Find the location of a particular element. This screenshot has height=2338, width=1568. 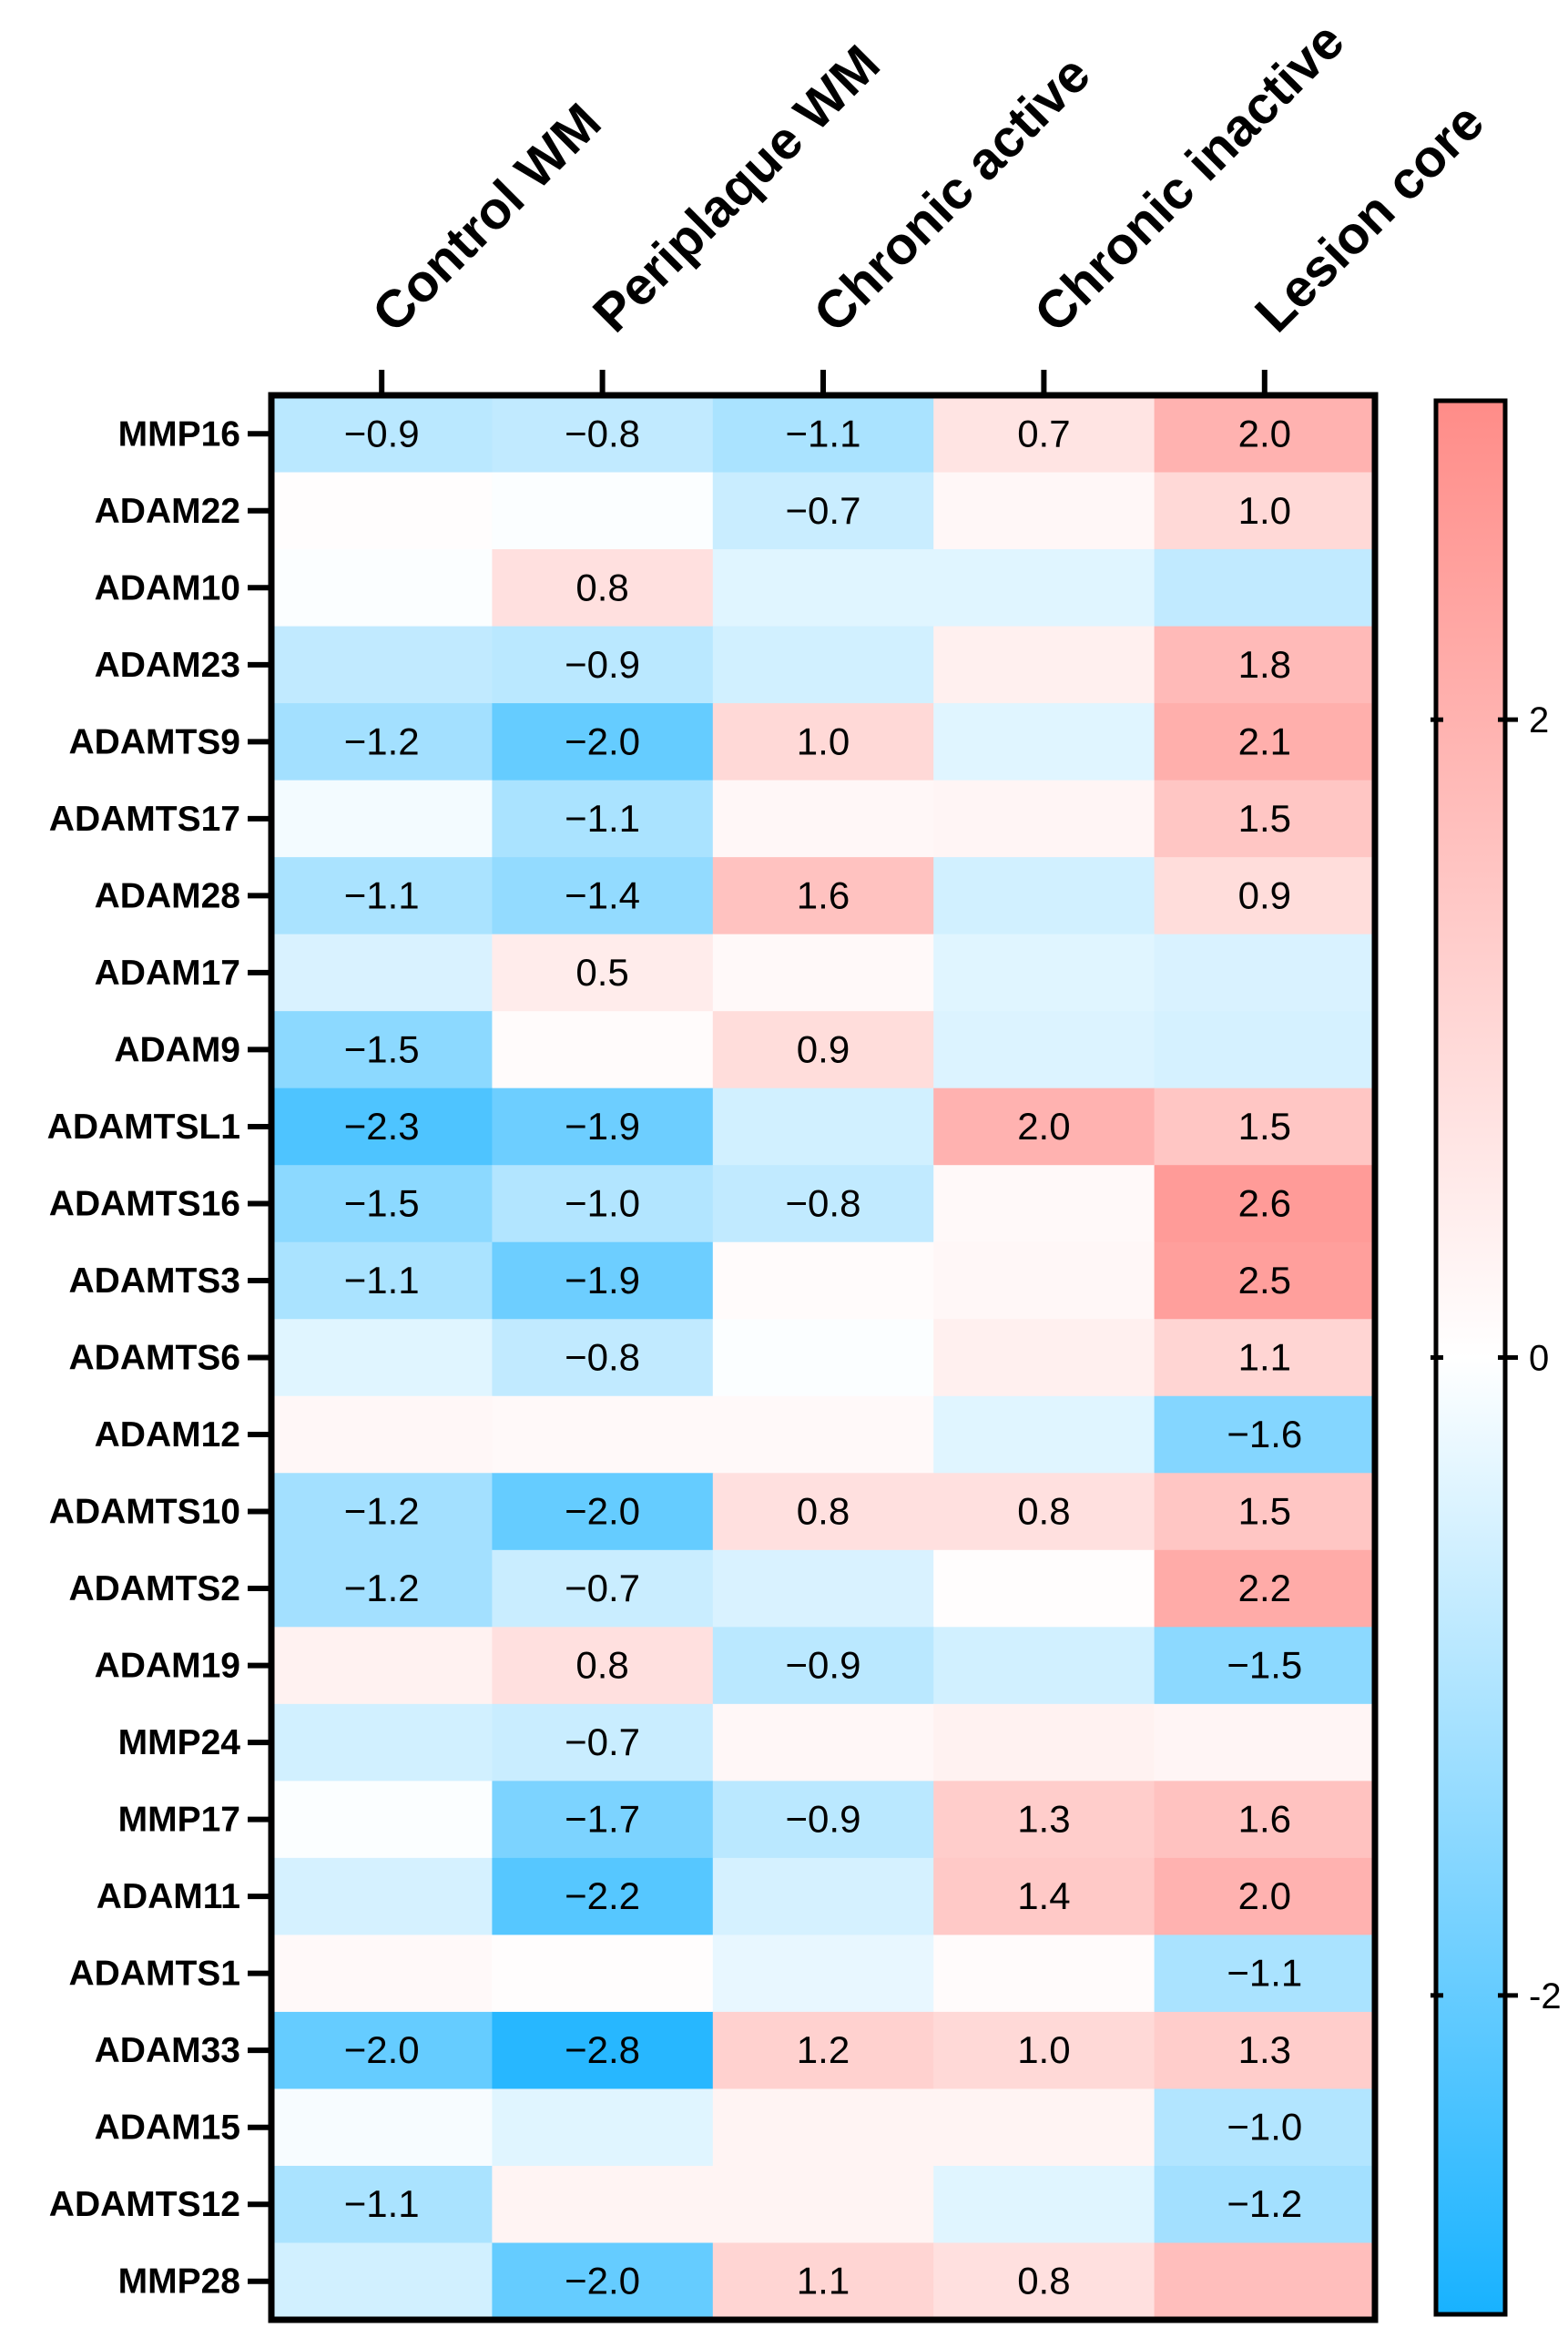

cell-value-label: −2.8 is located at coordinates (602, 2049).